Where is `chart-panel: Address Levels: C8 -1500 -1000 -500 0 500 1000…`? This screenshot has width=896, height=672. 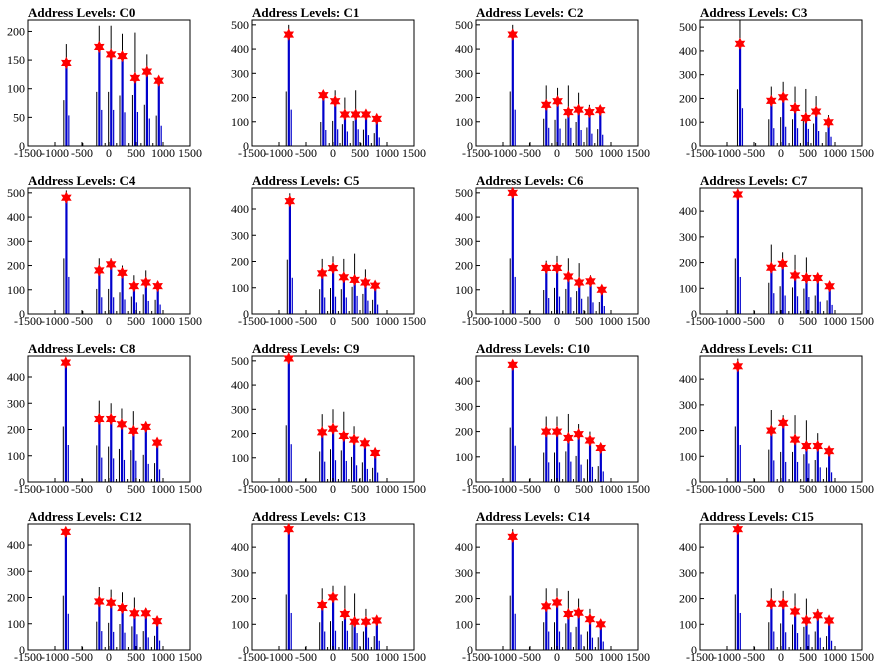
chart-panel: Address Levels: C8 -1500 -1000 -500 0 500 1000… is located at coordinates (112, 420).